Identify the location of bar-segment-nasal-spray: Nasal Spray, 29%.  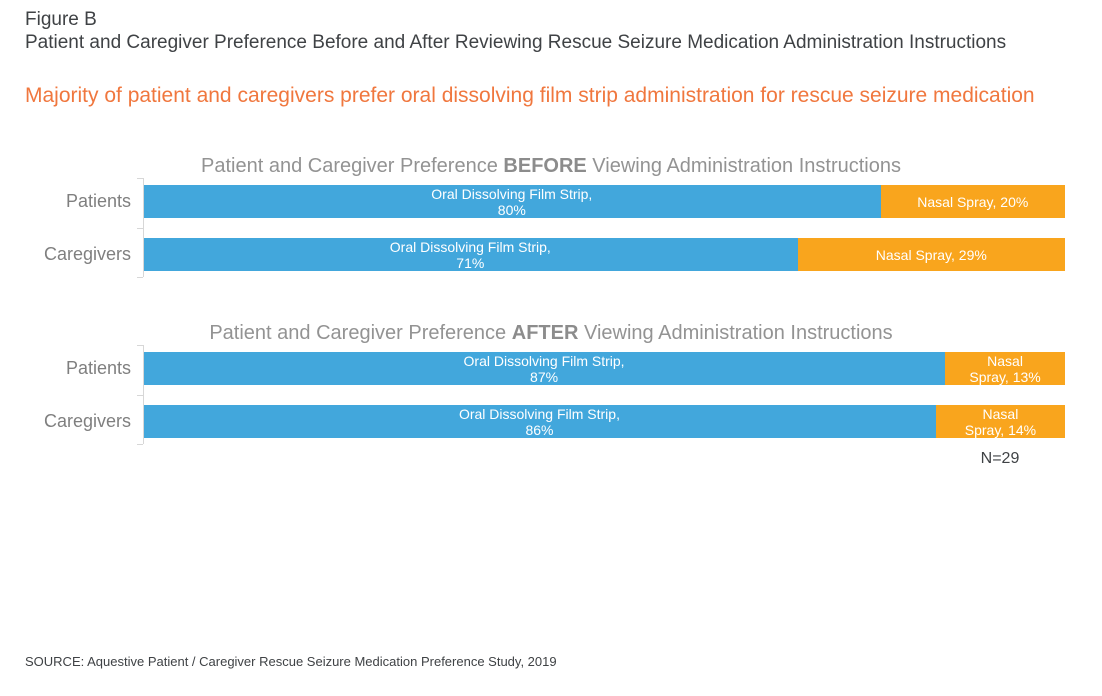
(931, 254).